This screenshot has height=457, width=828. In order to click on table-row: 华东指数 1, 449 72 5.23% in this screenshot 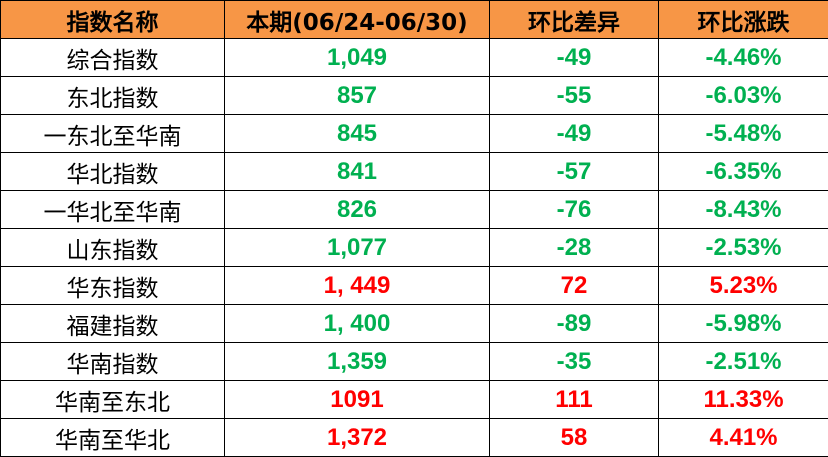, I will do `click(414, 285)`.